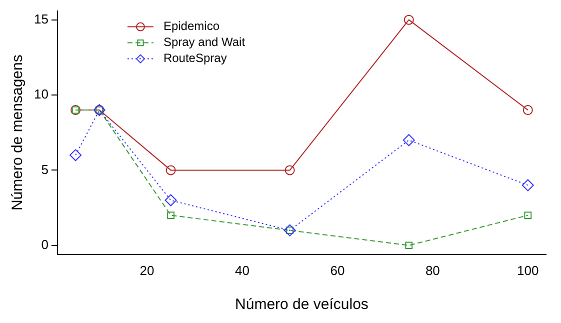 This screenshot has width=561, height=323. Describe the element at coordinates (17, 132) in the screenshot. I see `y-axis-title: Número de mensagens` at that location.